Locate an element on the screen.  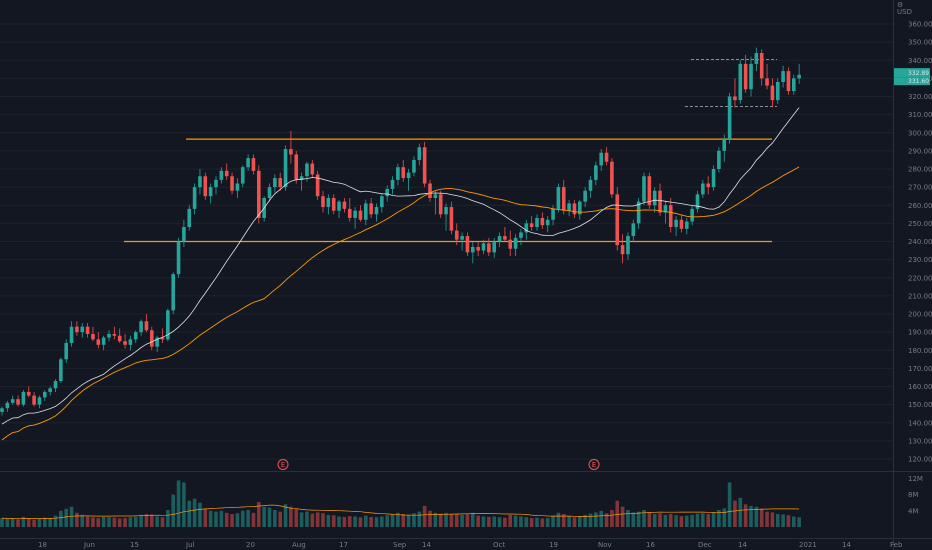
currency-settings: ⚙ USD is located at coordinates (904, 9).